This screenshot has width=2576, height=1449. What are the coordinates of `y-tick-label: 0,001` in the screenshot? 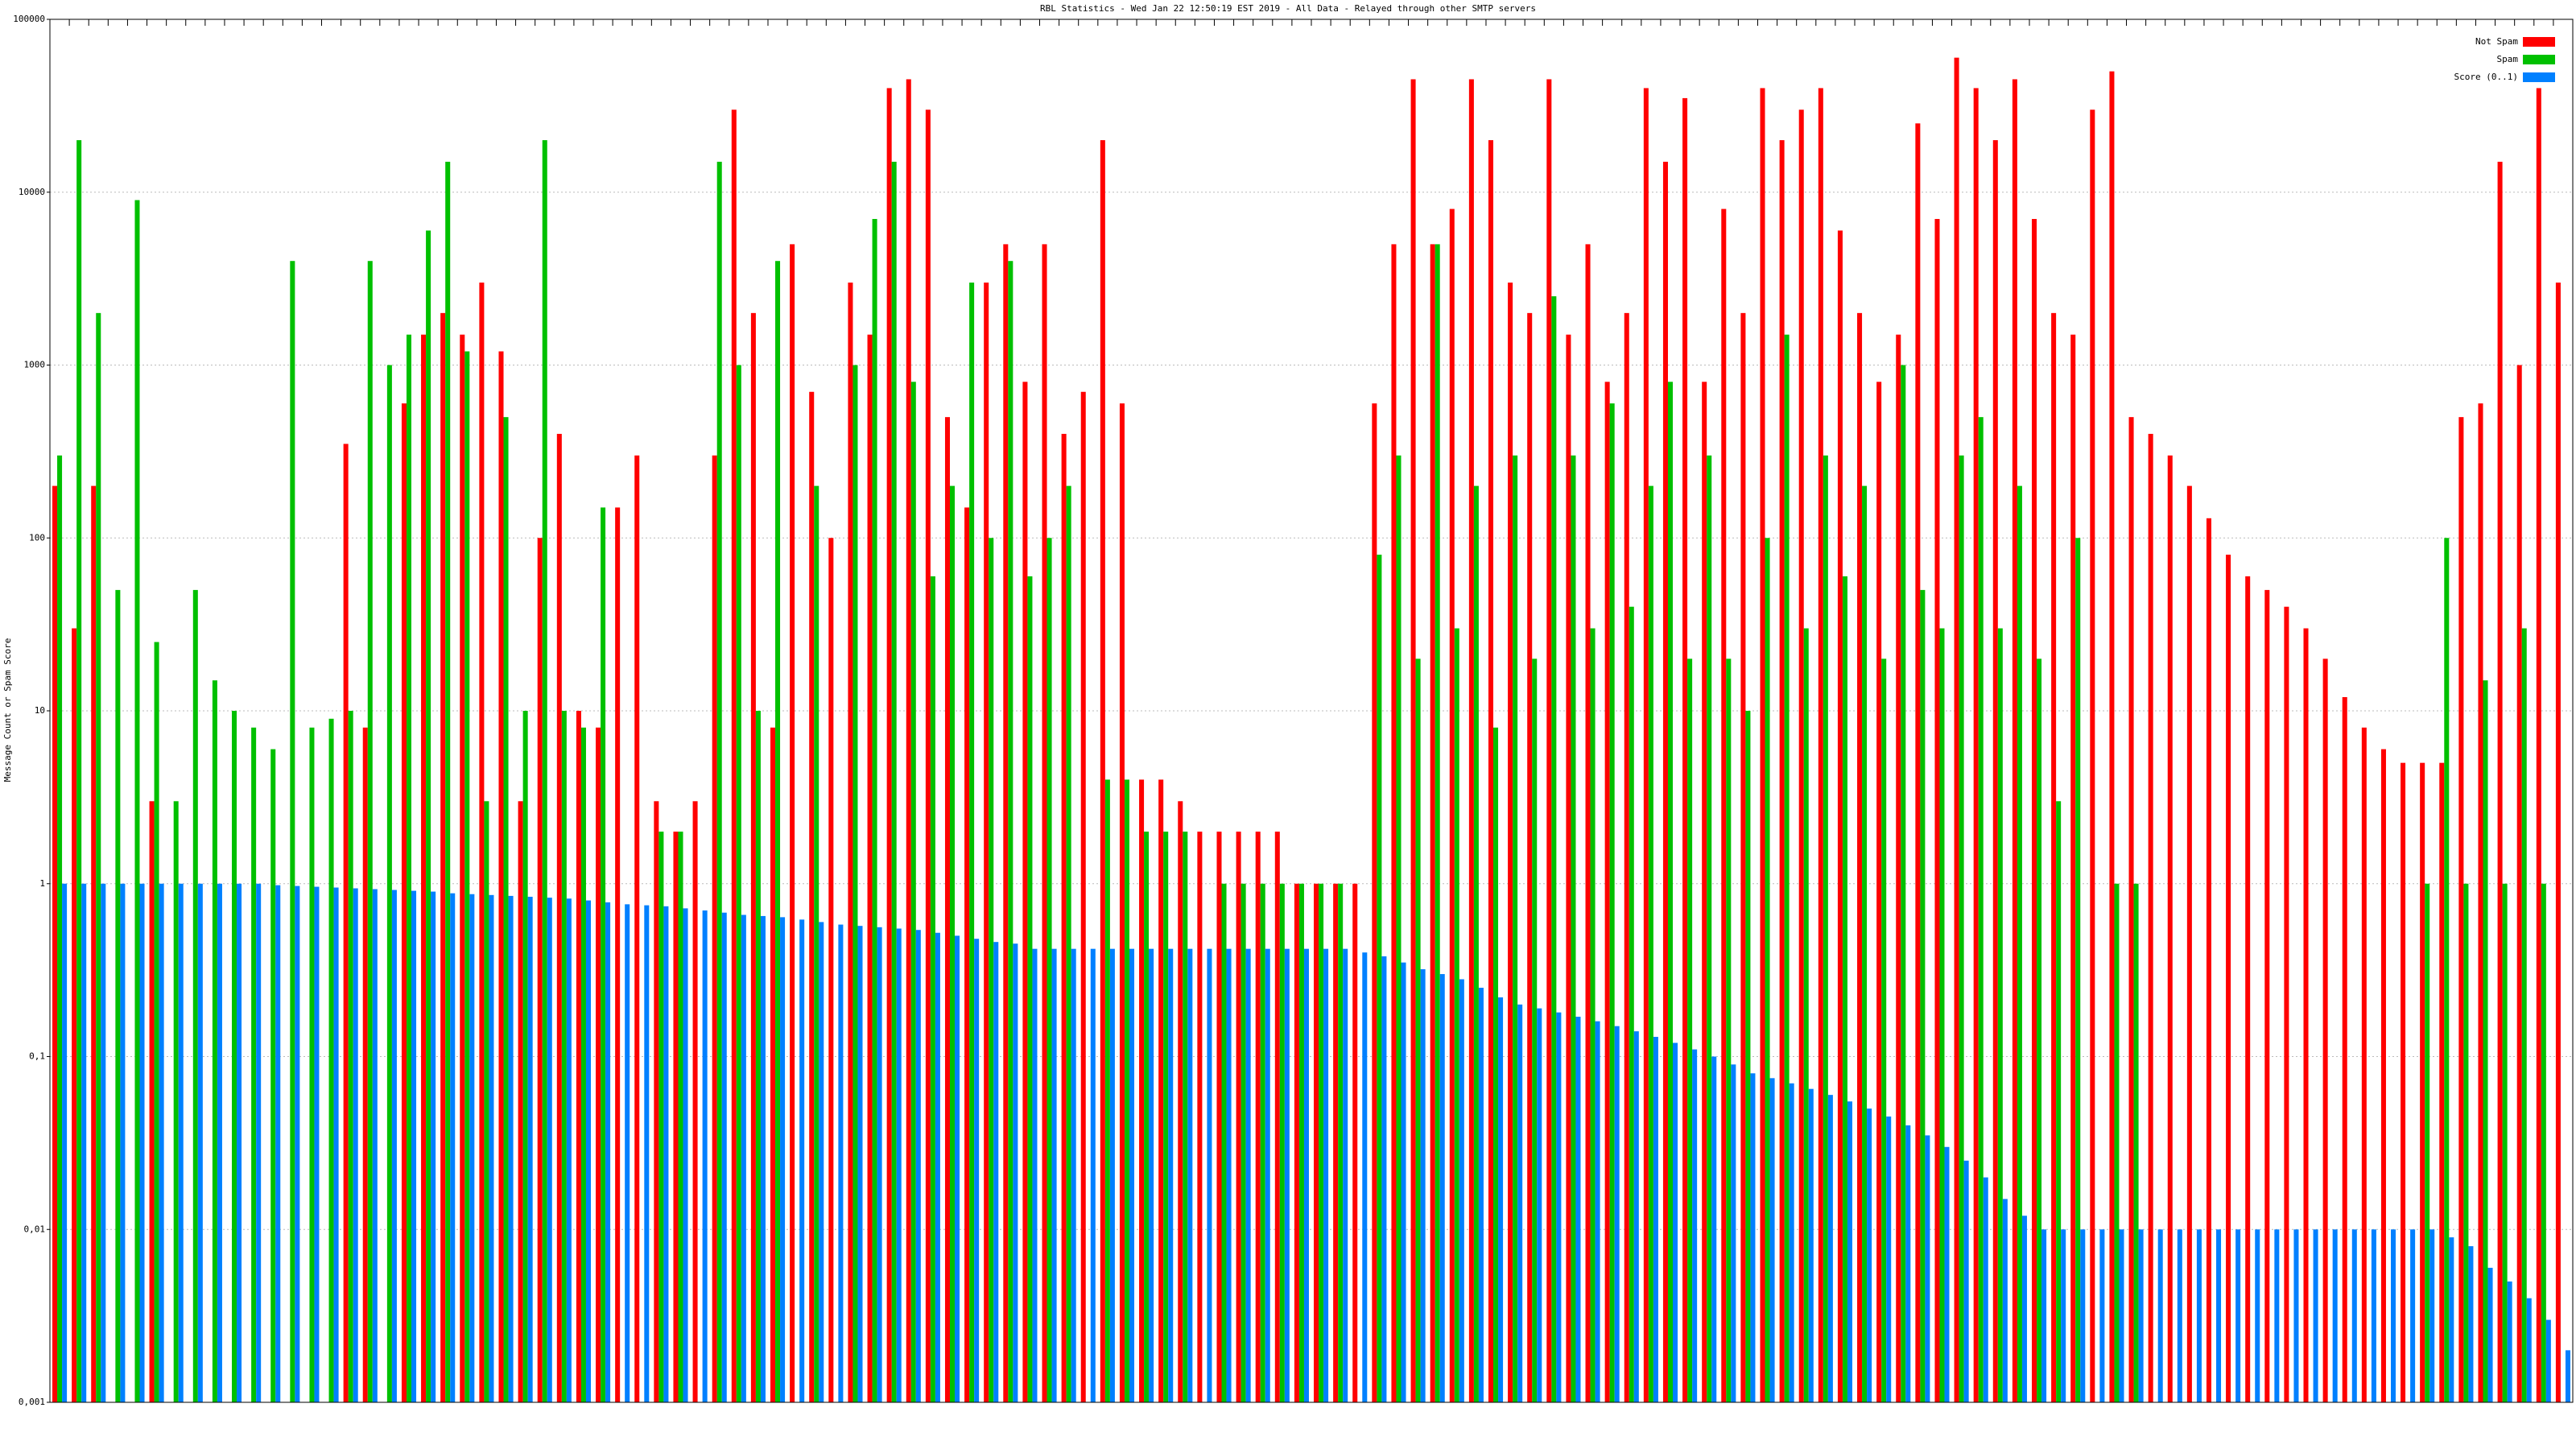 It's located at (32, 1402).